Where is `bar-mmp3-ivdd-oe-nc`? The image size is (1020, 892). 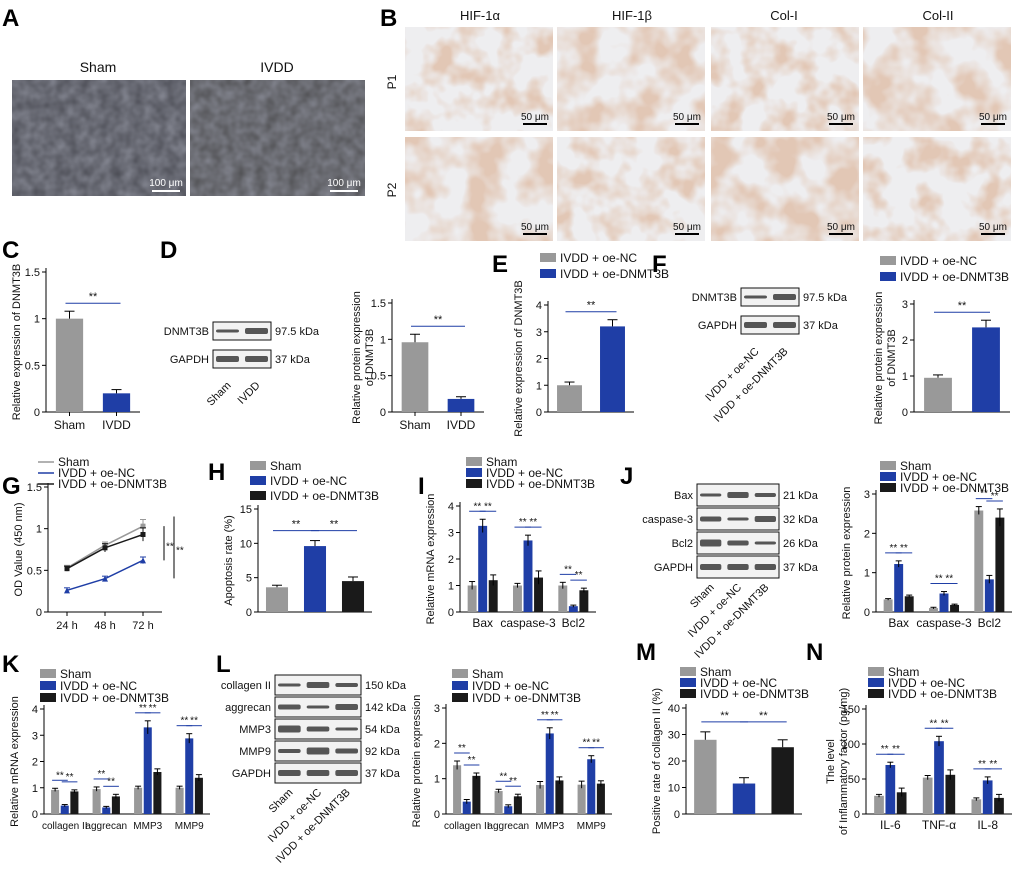
bar-mmp3-ivdd-oe-nc is located at coordinates (147, 770).